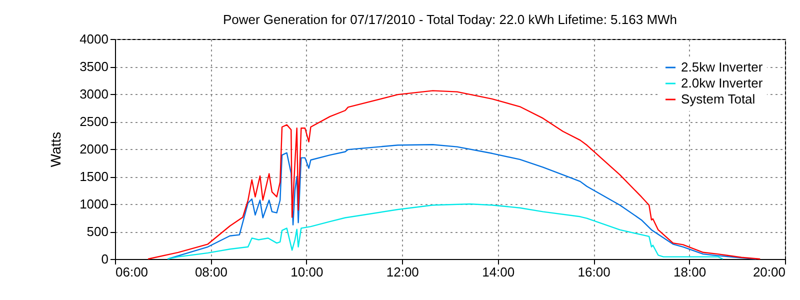 The height and width of the screenshot is (300, 800). Describe the element at coordinates (94, 66) in the screenshot. I see `y-tick-label: 3500` at that location.